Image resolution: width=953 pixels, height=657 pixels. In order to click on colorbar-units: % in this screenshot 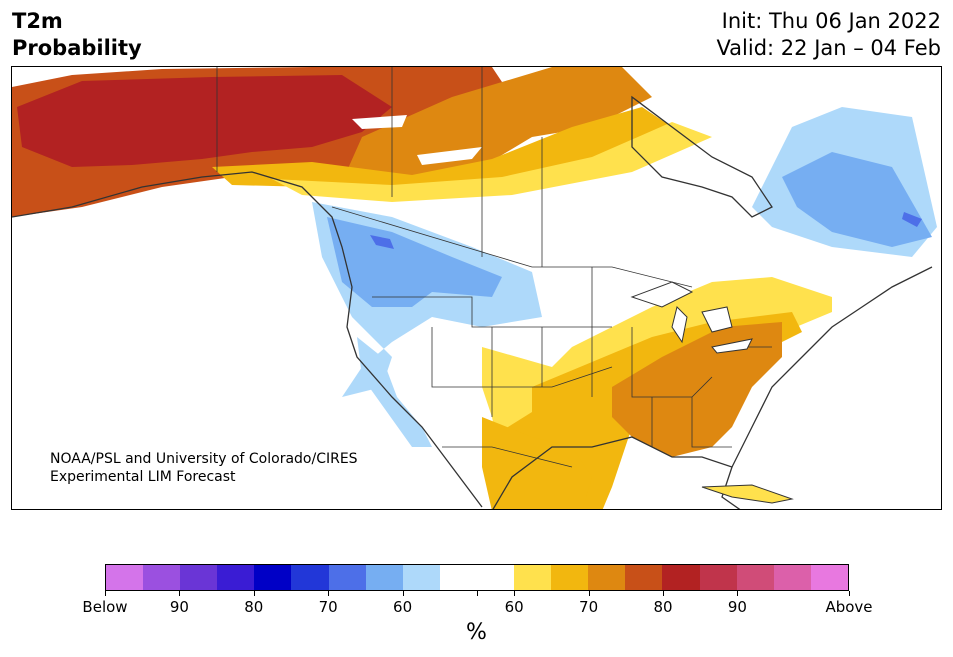, I will do `click(476, 632)`.